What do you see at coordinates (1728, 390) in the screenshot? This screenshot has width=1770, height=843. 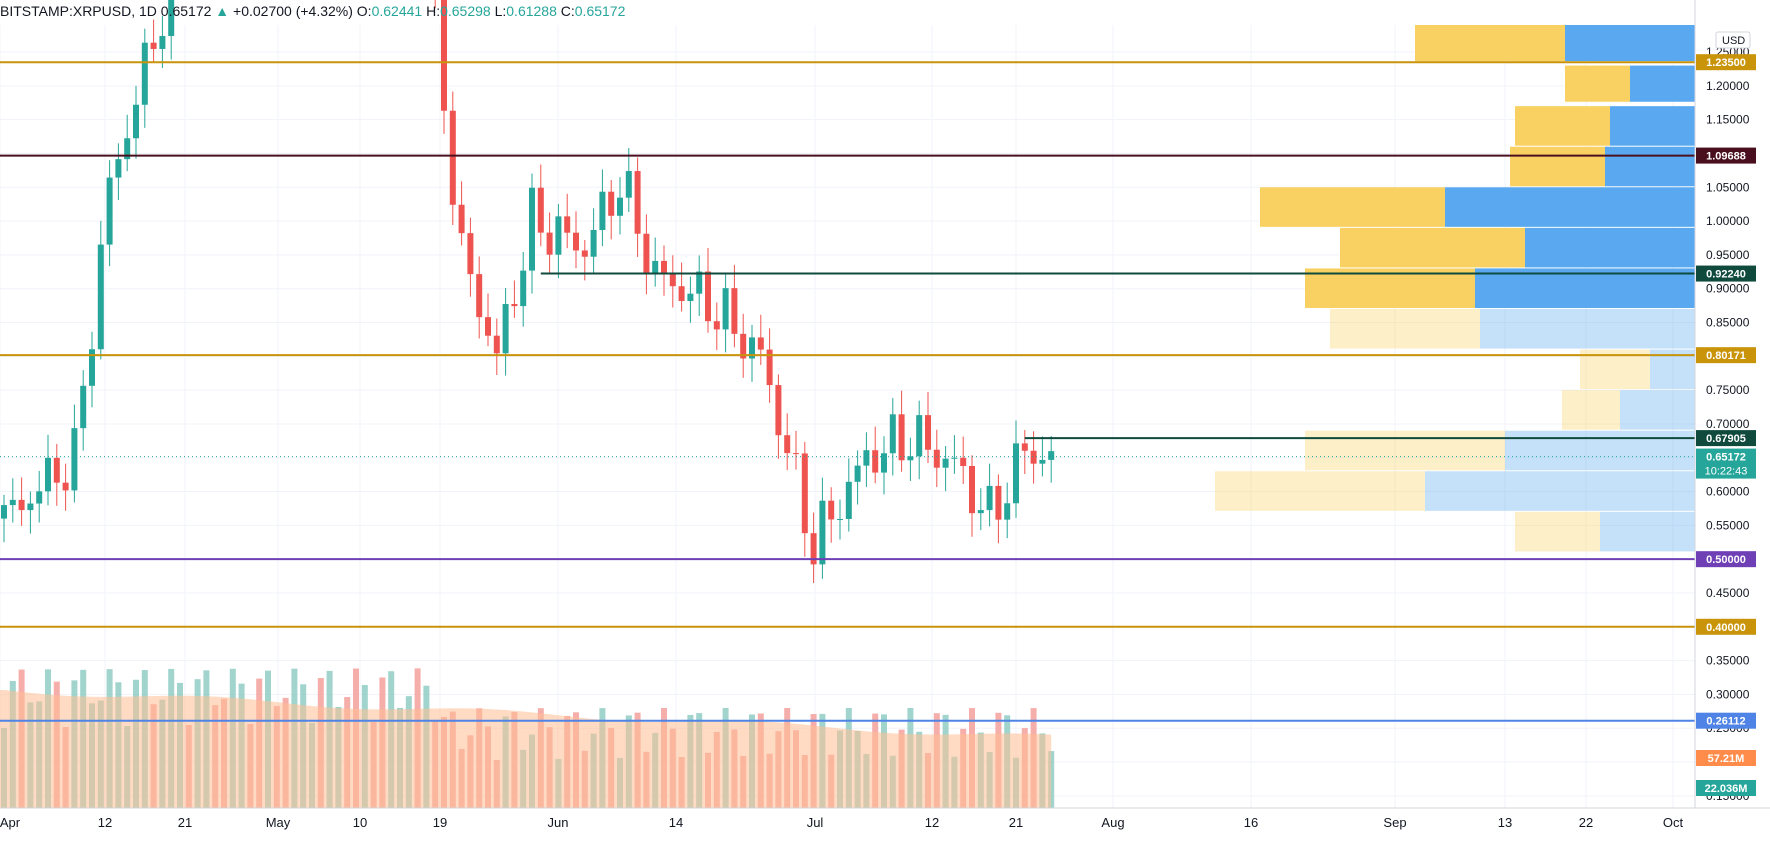 I see `price-tick-label: 0.75000` at bounding box center [1728, 390].